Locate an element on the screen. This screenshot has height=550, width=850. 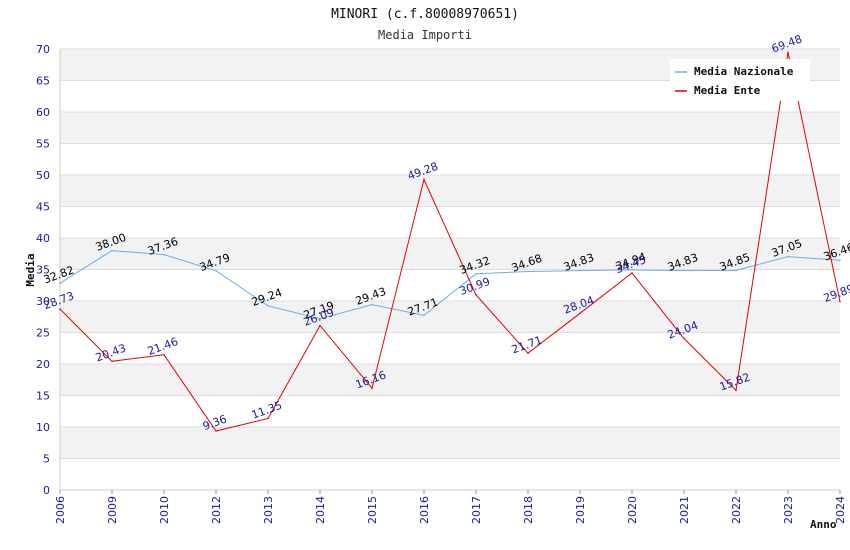
y-tick-label: 70 is located at coordinates (43, 49).